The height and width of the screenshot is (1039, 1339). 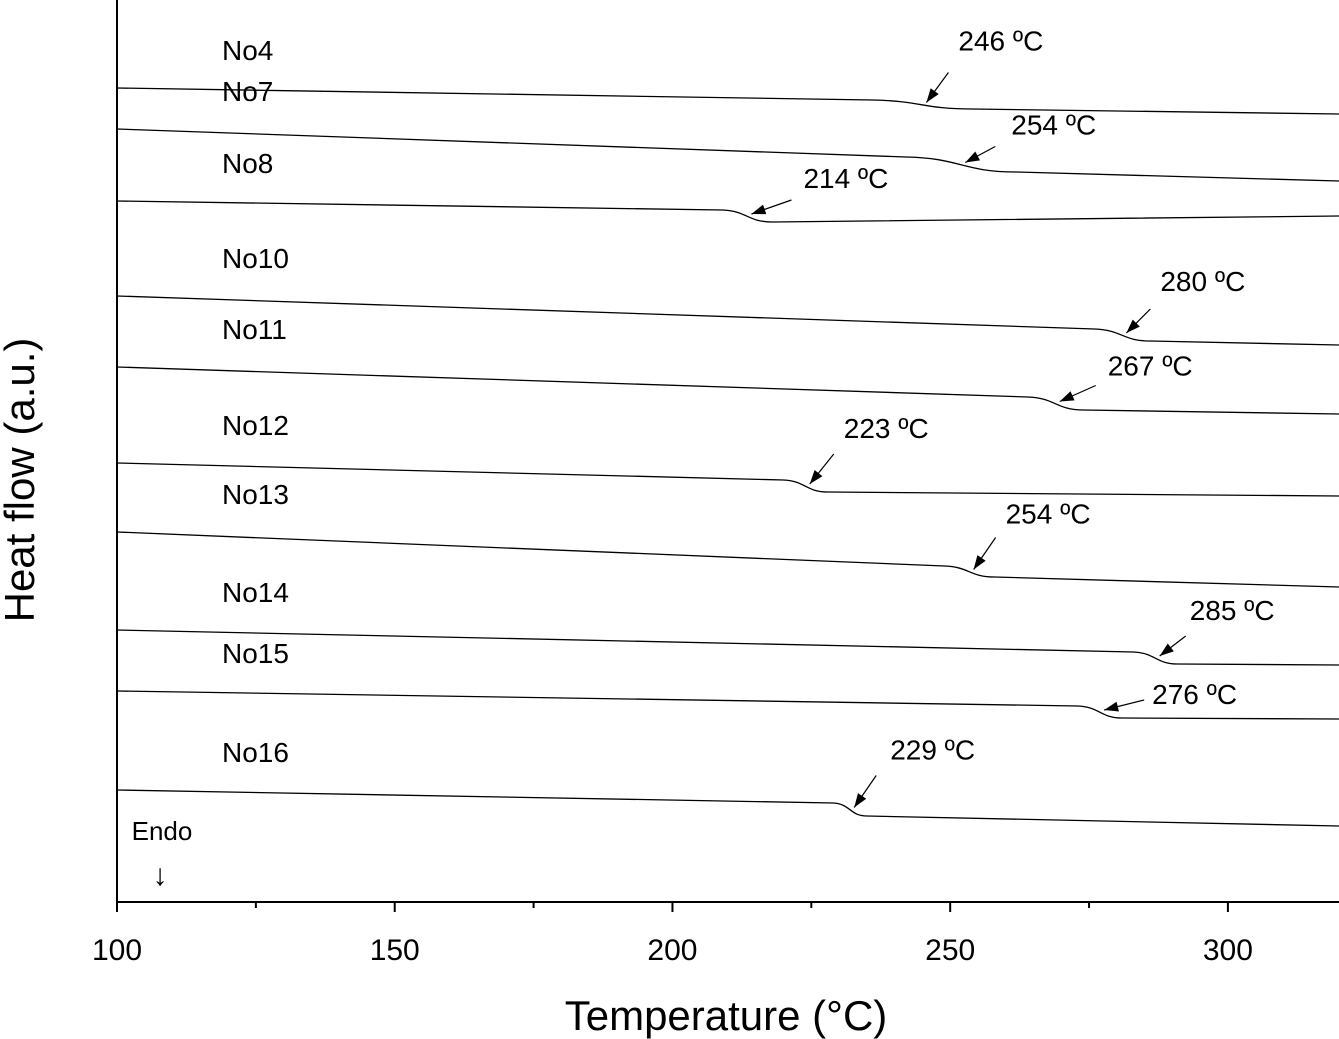 I want to click on x-tick-label: 250, so click(x=950, y=950).